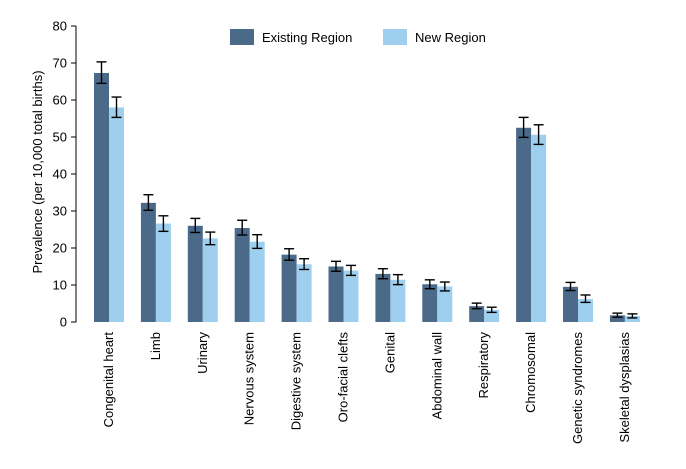  What do you see at coordinates (60, 248) in the screenshot?
I see `y-tick-label: 20` at bounding box center [60, 248].